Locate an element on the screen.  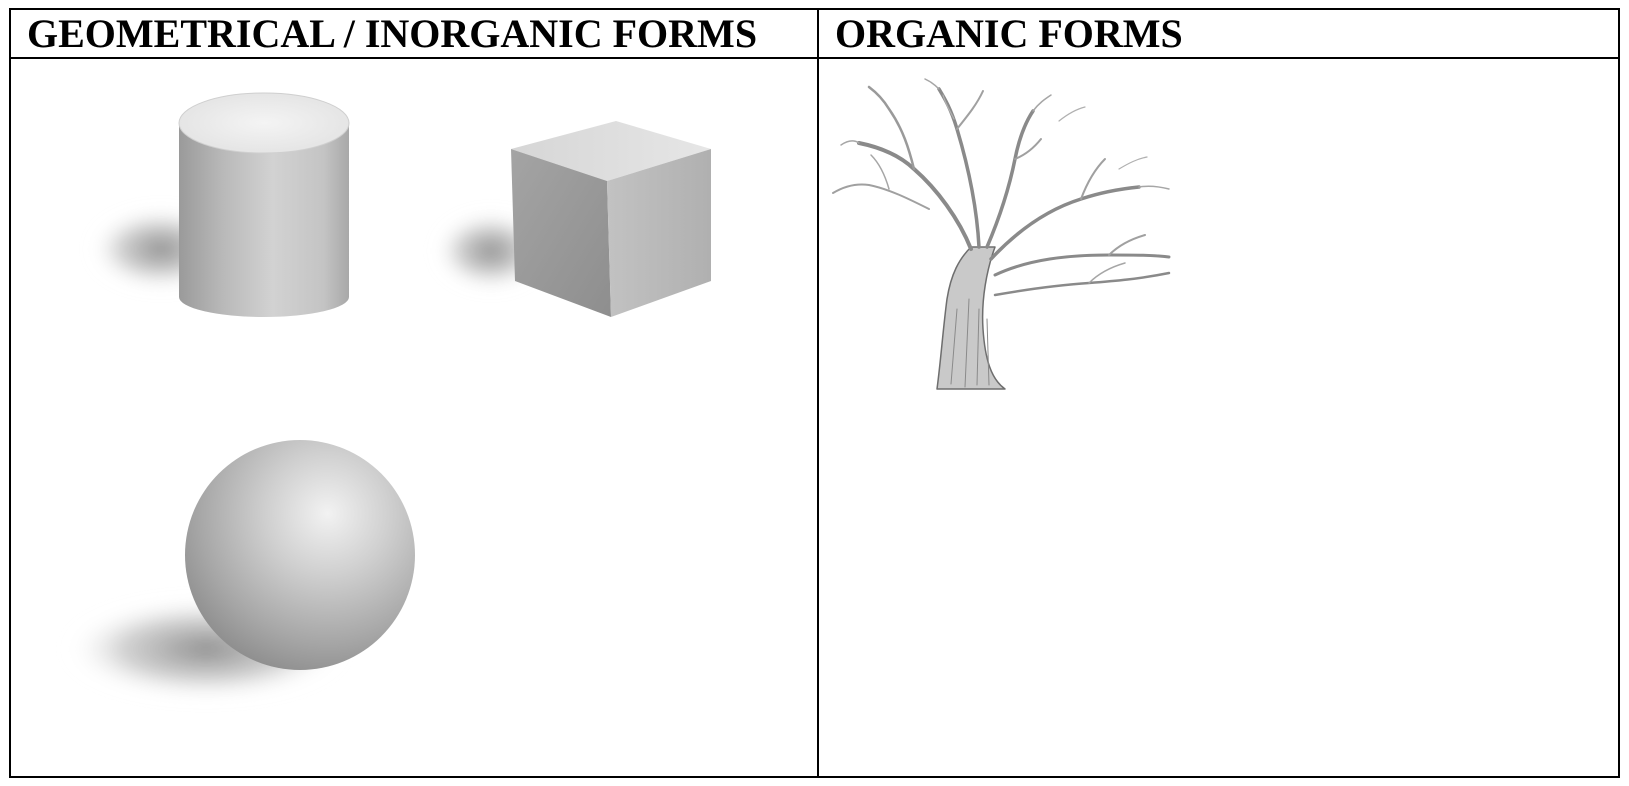
geometric-forms-header-text: GEOMETRICAL / INORGANIC FORMS is located at coordinates (392, 33).